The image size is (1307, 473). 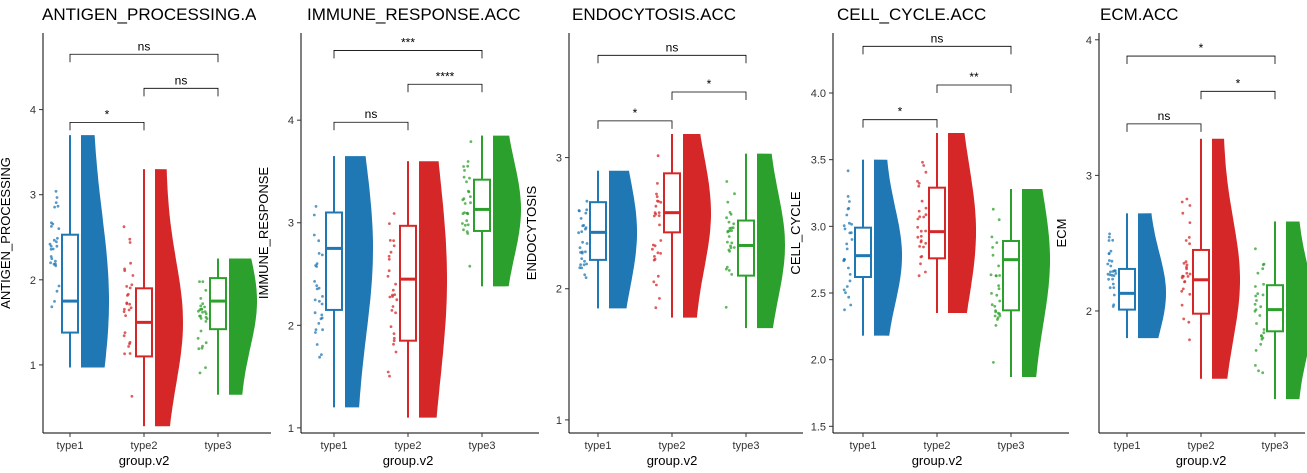 I want to click on panel-title: ECM.ACC, so click(x=1139, y=14).